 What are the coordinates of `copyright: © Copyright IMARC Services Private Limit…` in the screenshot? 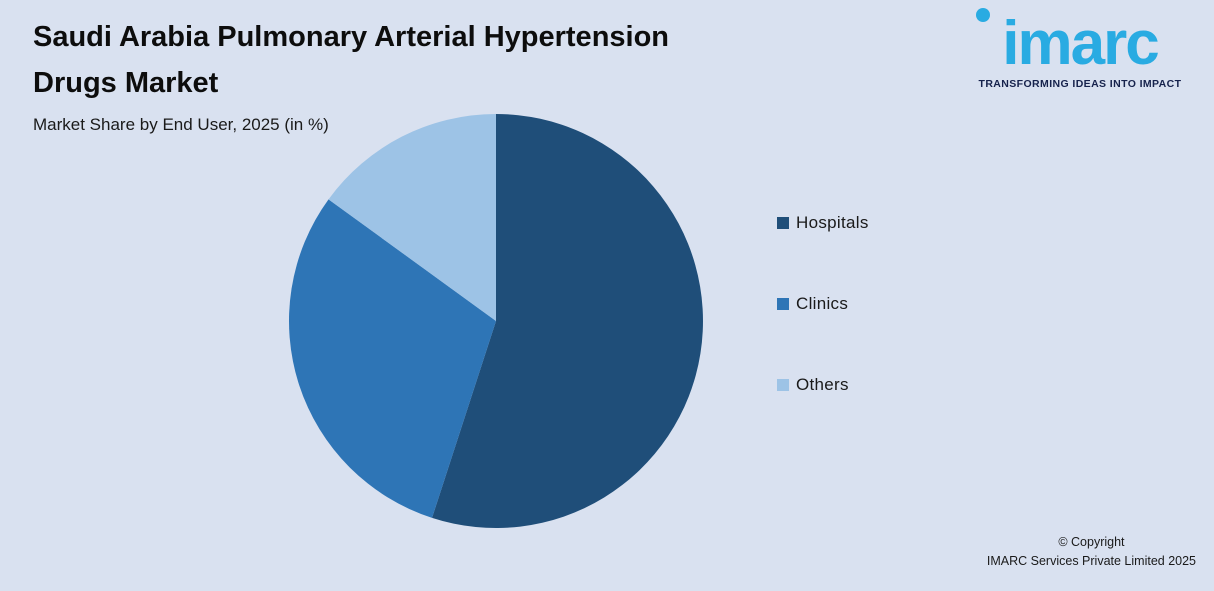 It's located at (1091, 552).